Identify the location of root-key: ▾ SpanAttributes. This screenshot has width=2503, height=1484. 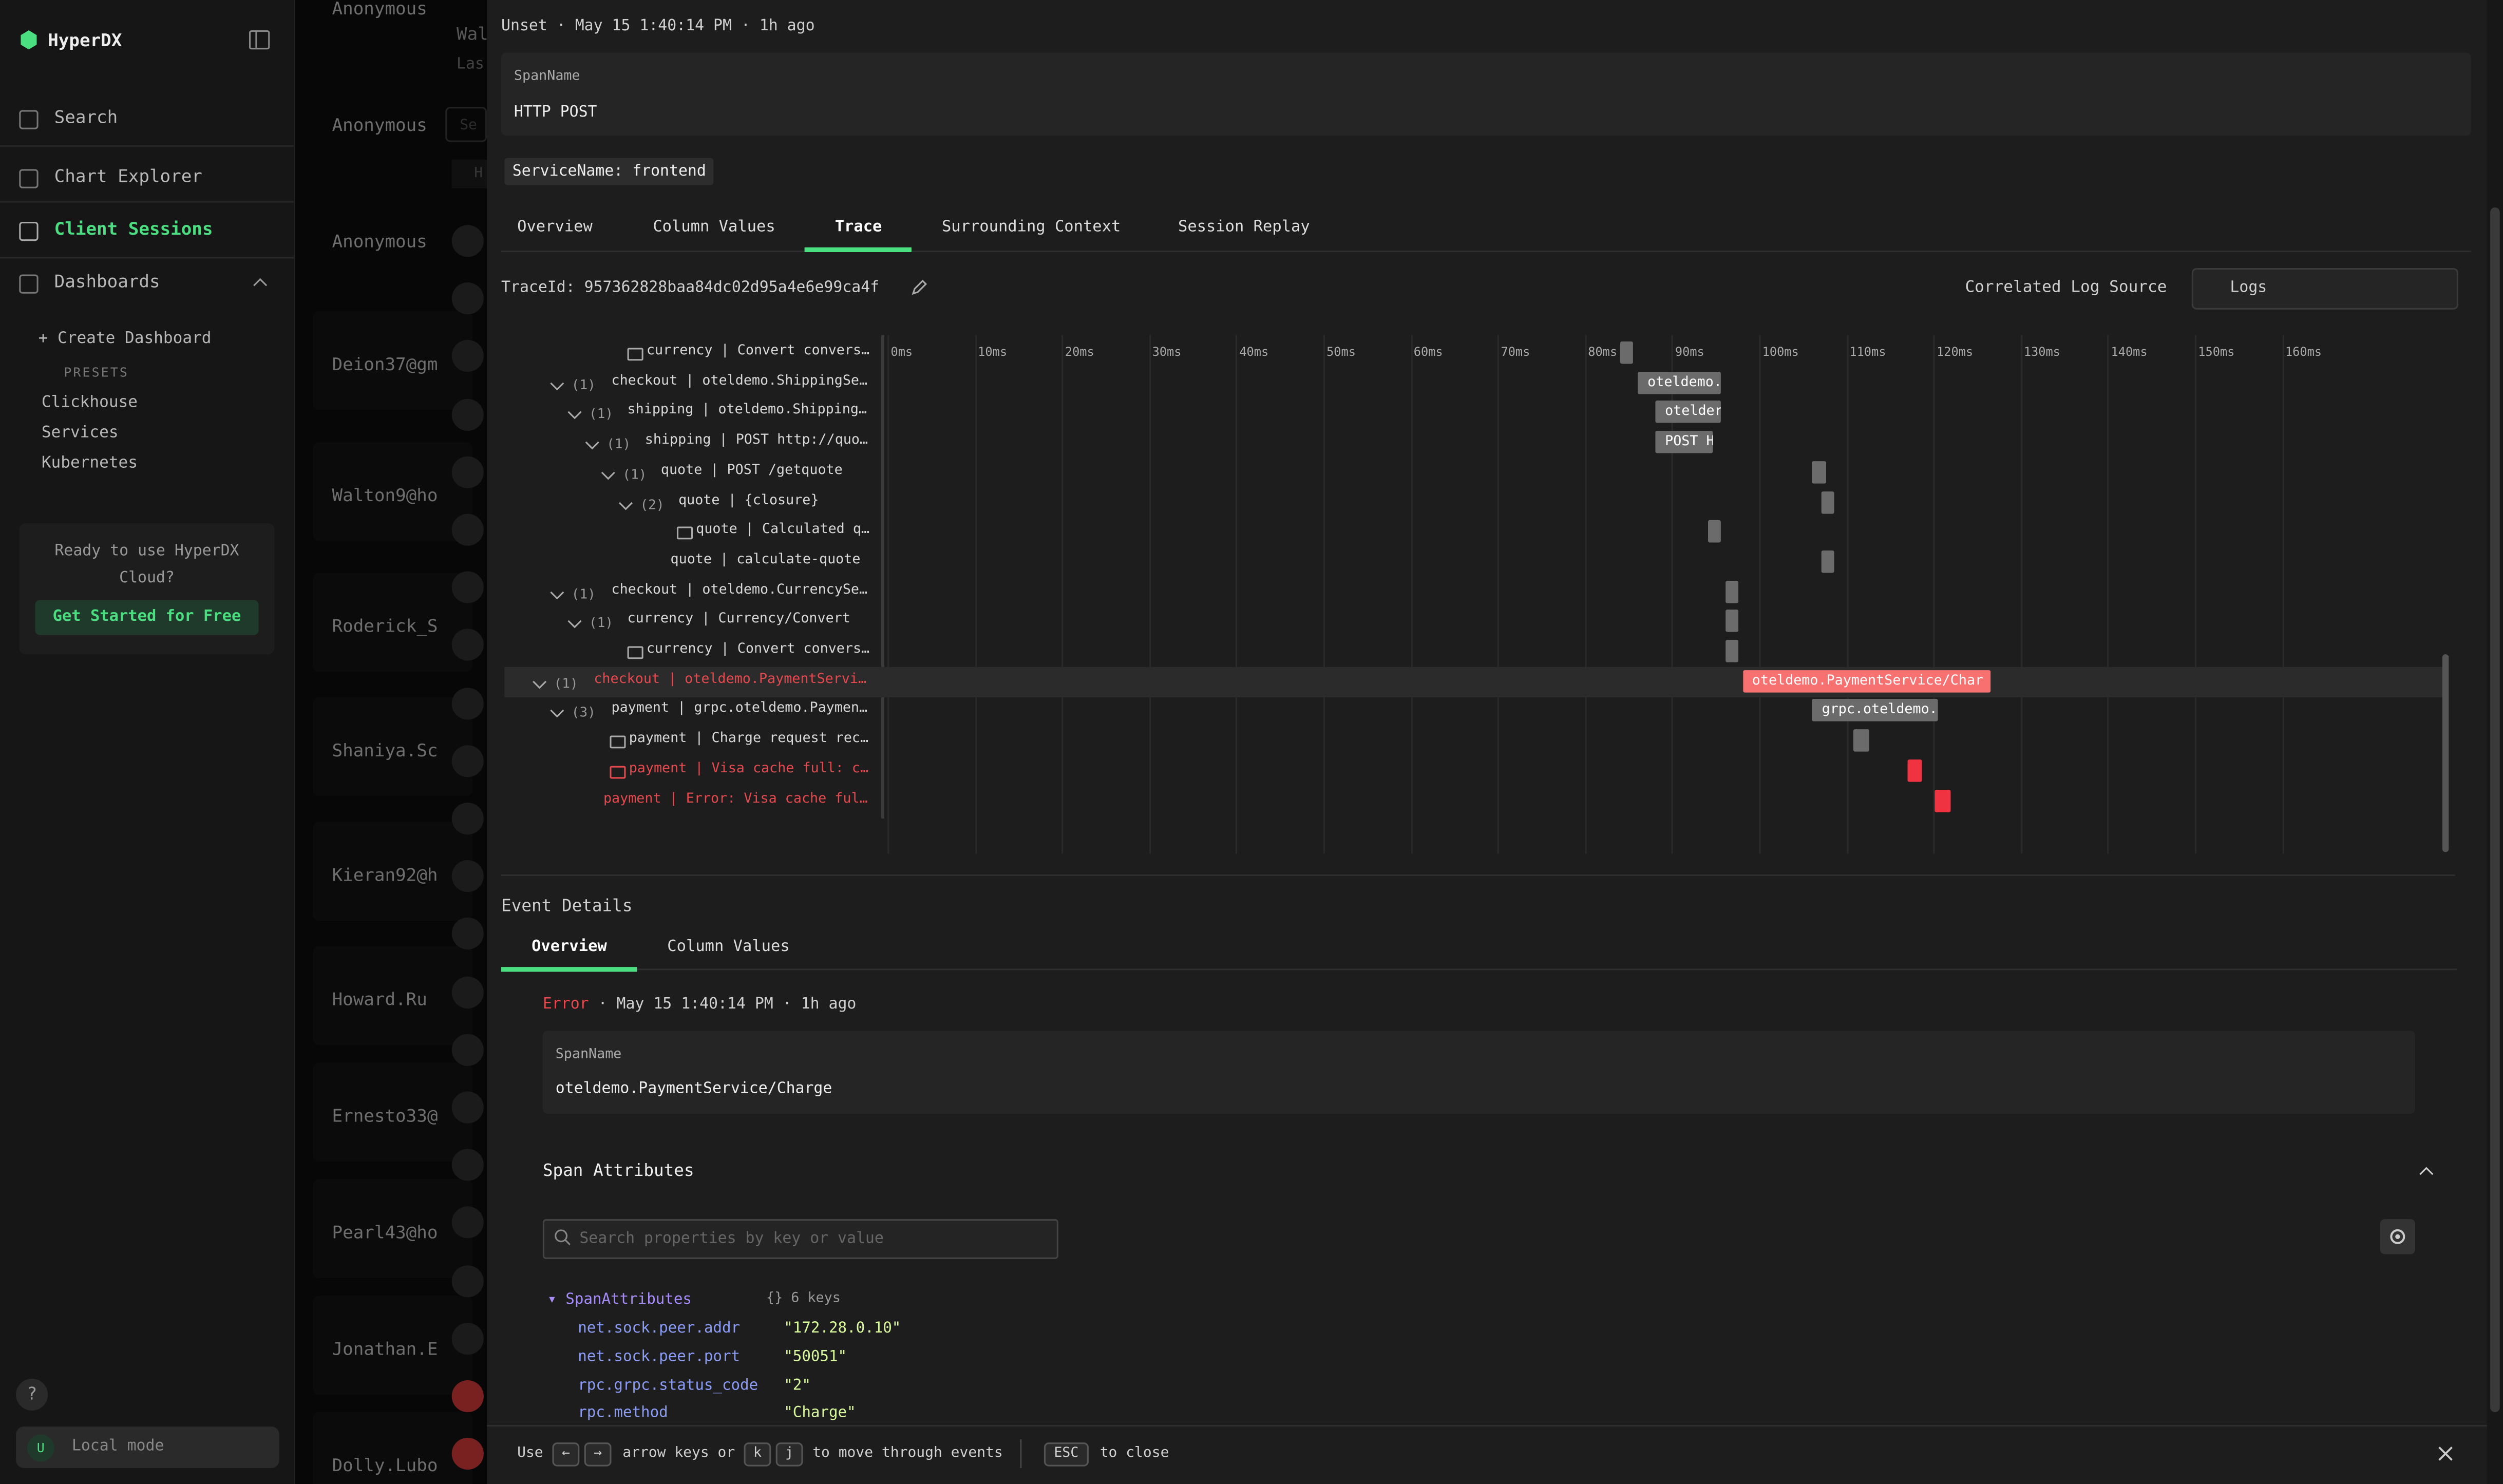
(619, 1299).